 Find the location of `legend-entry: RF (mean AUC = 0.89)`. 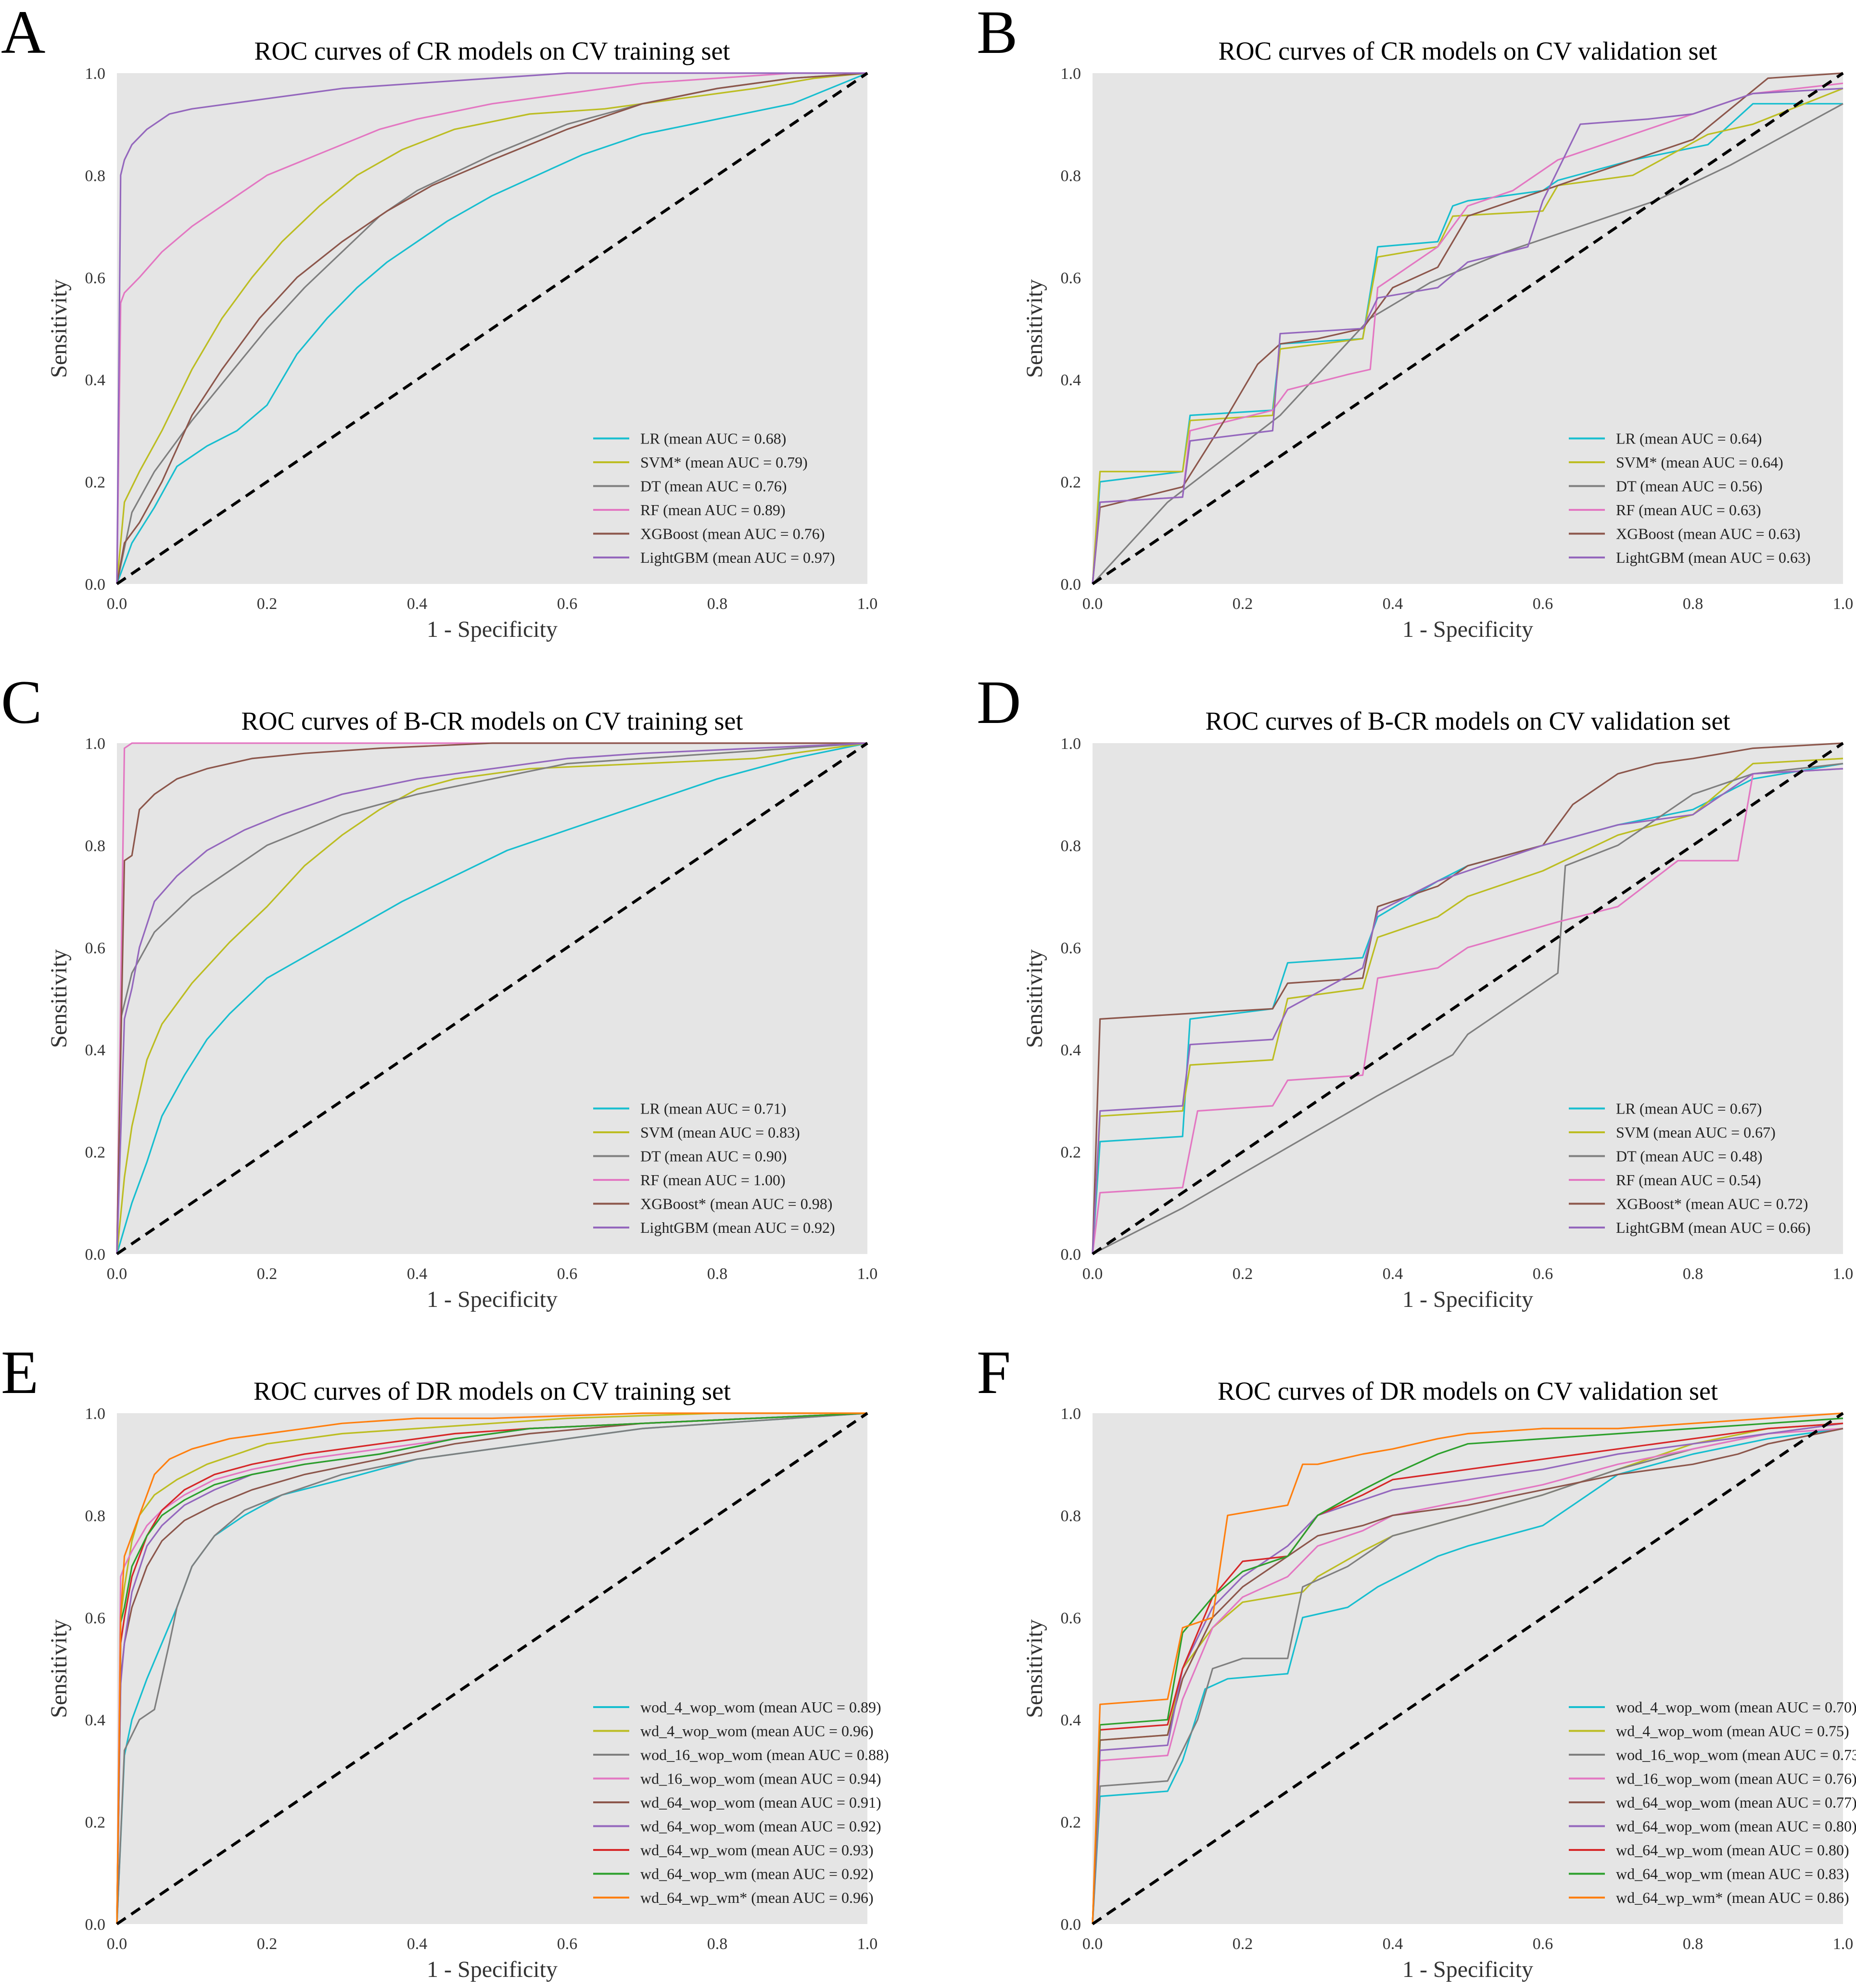

legend-entry: RF (mean AUC = 0.89) is located at coordinates (713, 510).